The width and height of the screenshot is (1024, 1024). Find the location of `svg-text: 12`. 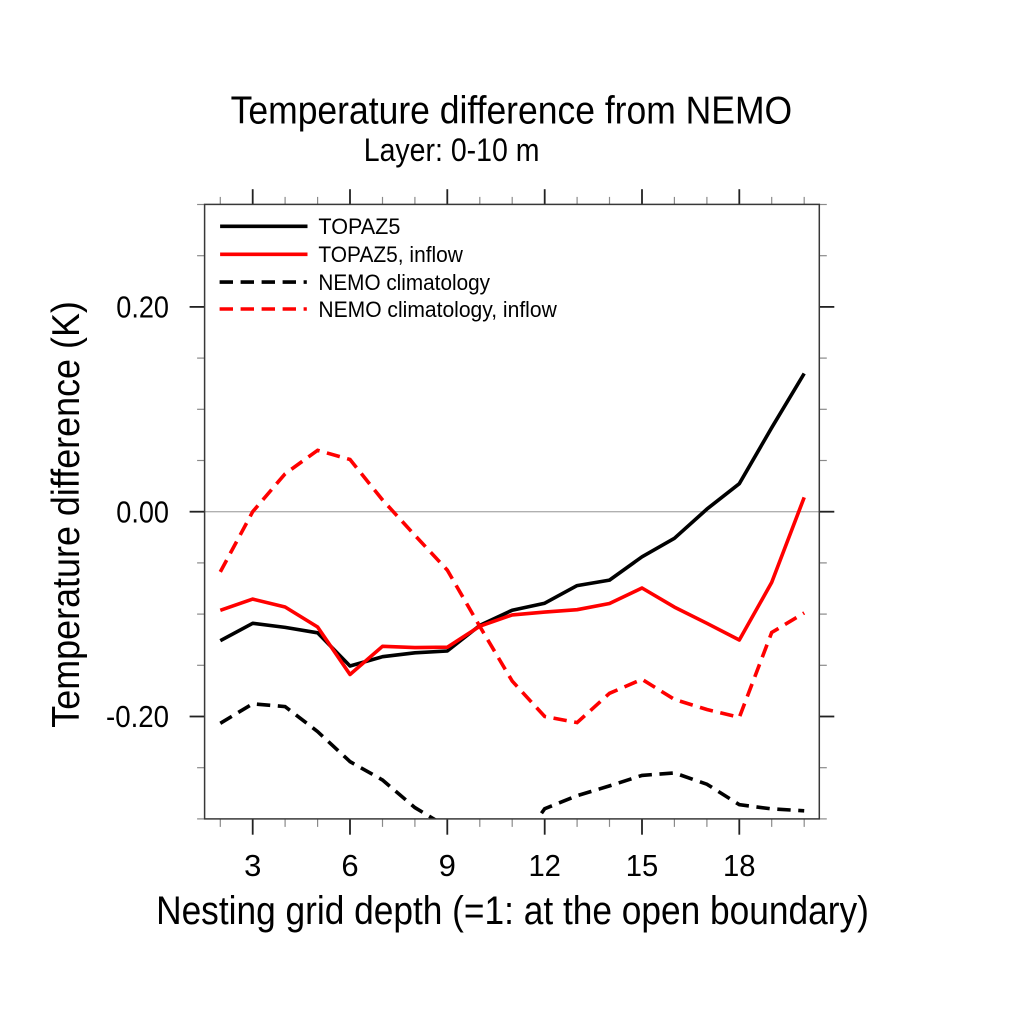

svg-text: 12 is located at coordinates (544, 865).